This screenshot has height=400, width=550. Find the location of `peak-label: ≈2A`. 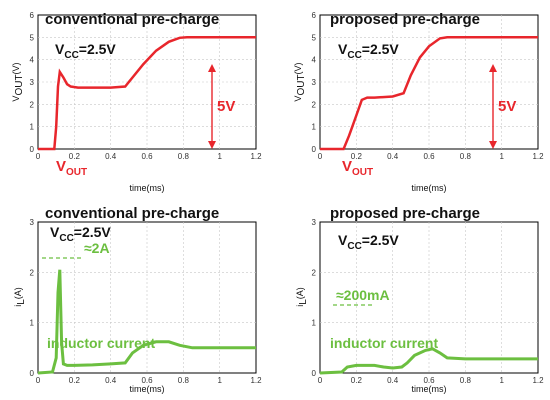

peak-label: ≈2A is located at coordinates (97, 248).